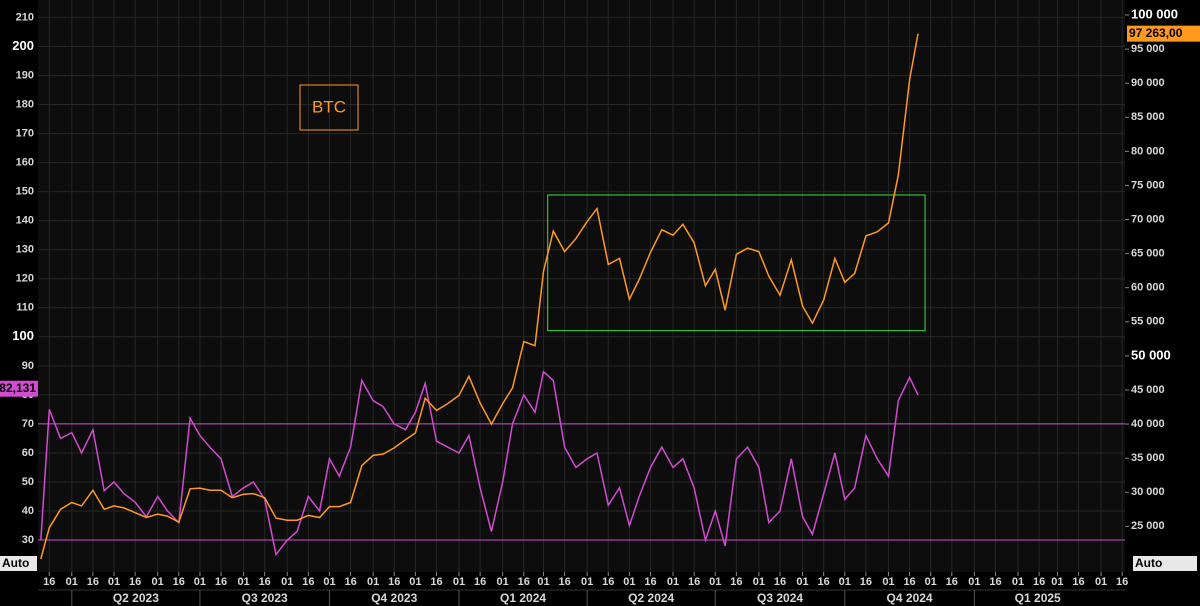 This screenshot has width=1200, height=606. Describe the element at coordinates (1148, 322) in the screenshot. I see `y2-tick-label: 55 000` at that location.